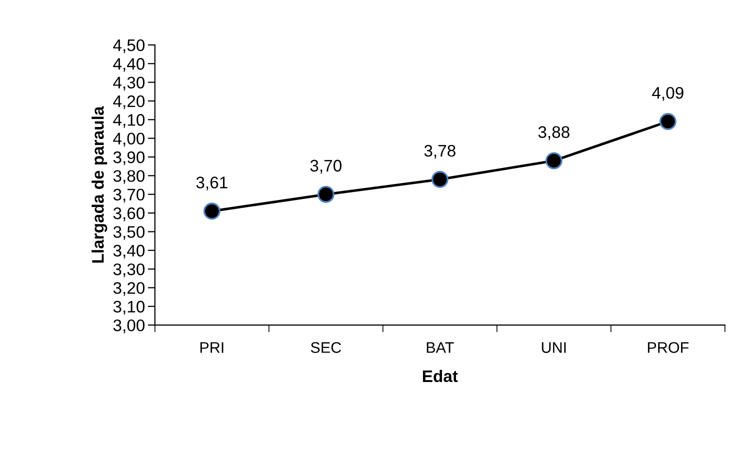 The width and height of the screenshot is (752, 454). Describe the element at coordinates (129, 326) in the screenshot. I see `y-tick-label: 3,00` at that location.